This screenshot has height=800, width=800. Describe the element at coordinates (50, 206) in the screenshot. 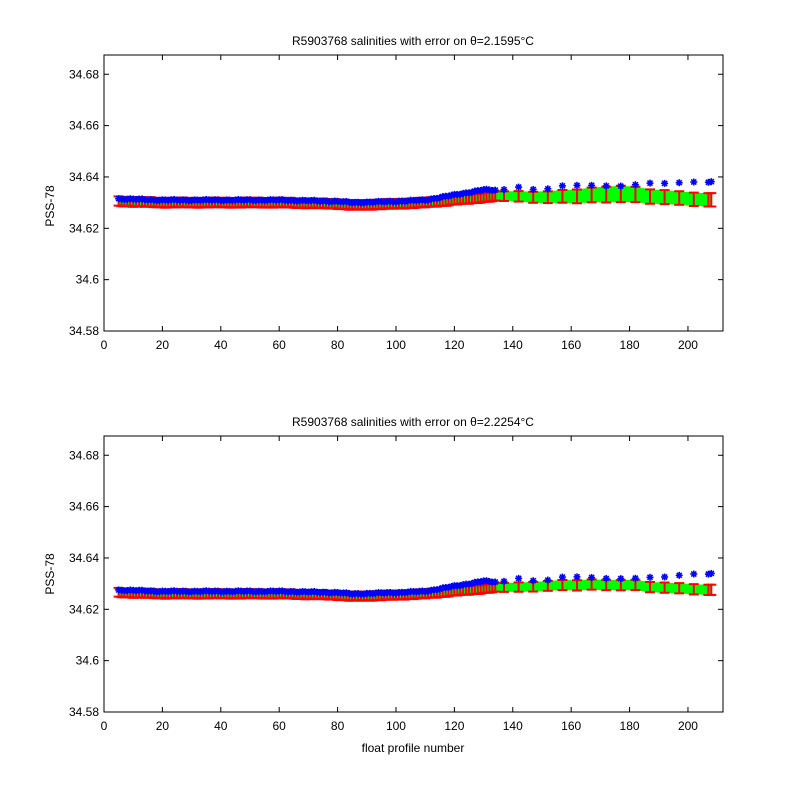

I see `y-axis-label-top: PSS-78` at that location.